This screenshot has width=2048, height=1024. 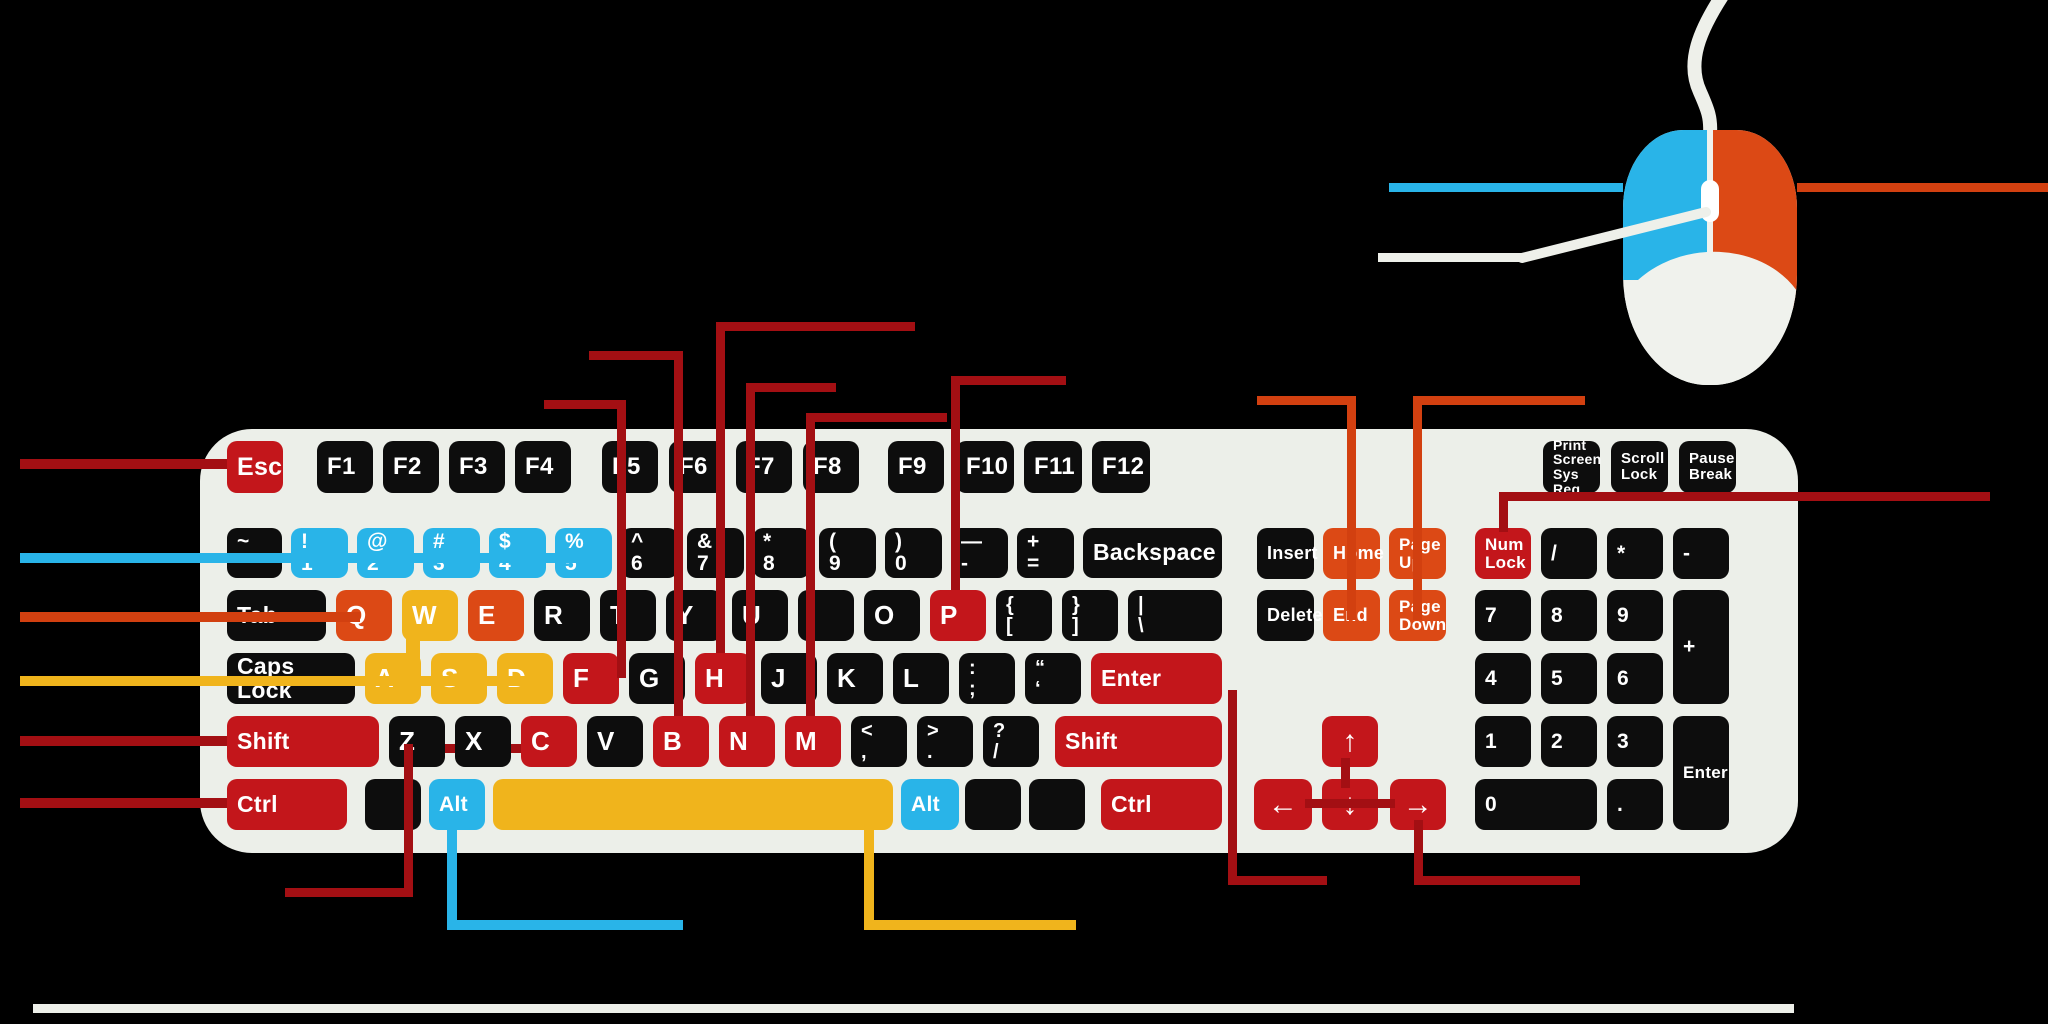 What do you see at coordinates (1011, 741) in the screenshot?
I see `key-slash: ? /` at bounding box center [1011, 741].